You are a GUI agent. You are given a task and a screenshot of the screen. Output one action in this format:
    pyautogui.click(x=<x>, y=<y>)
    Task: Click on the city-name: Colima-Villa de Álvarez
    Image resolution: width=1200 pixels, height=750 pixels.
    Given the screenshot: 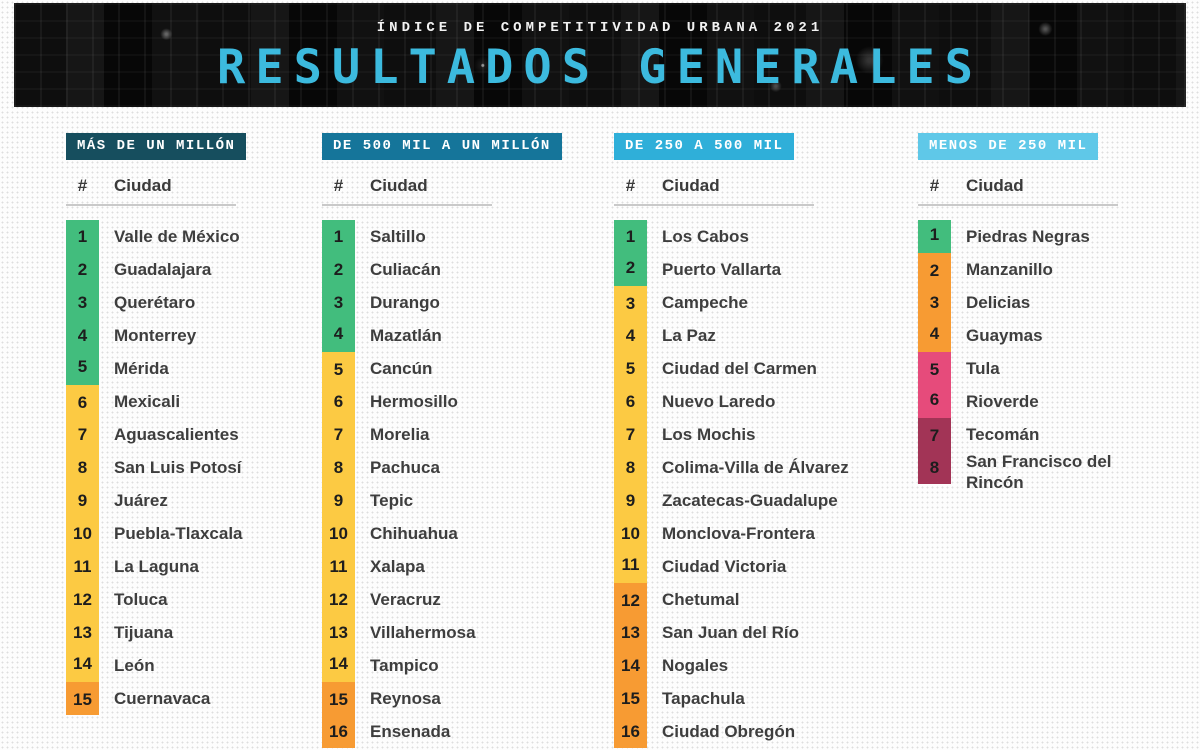 What is the action you would take?
    pyautogui.click(x=755, y=467)
    